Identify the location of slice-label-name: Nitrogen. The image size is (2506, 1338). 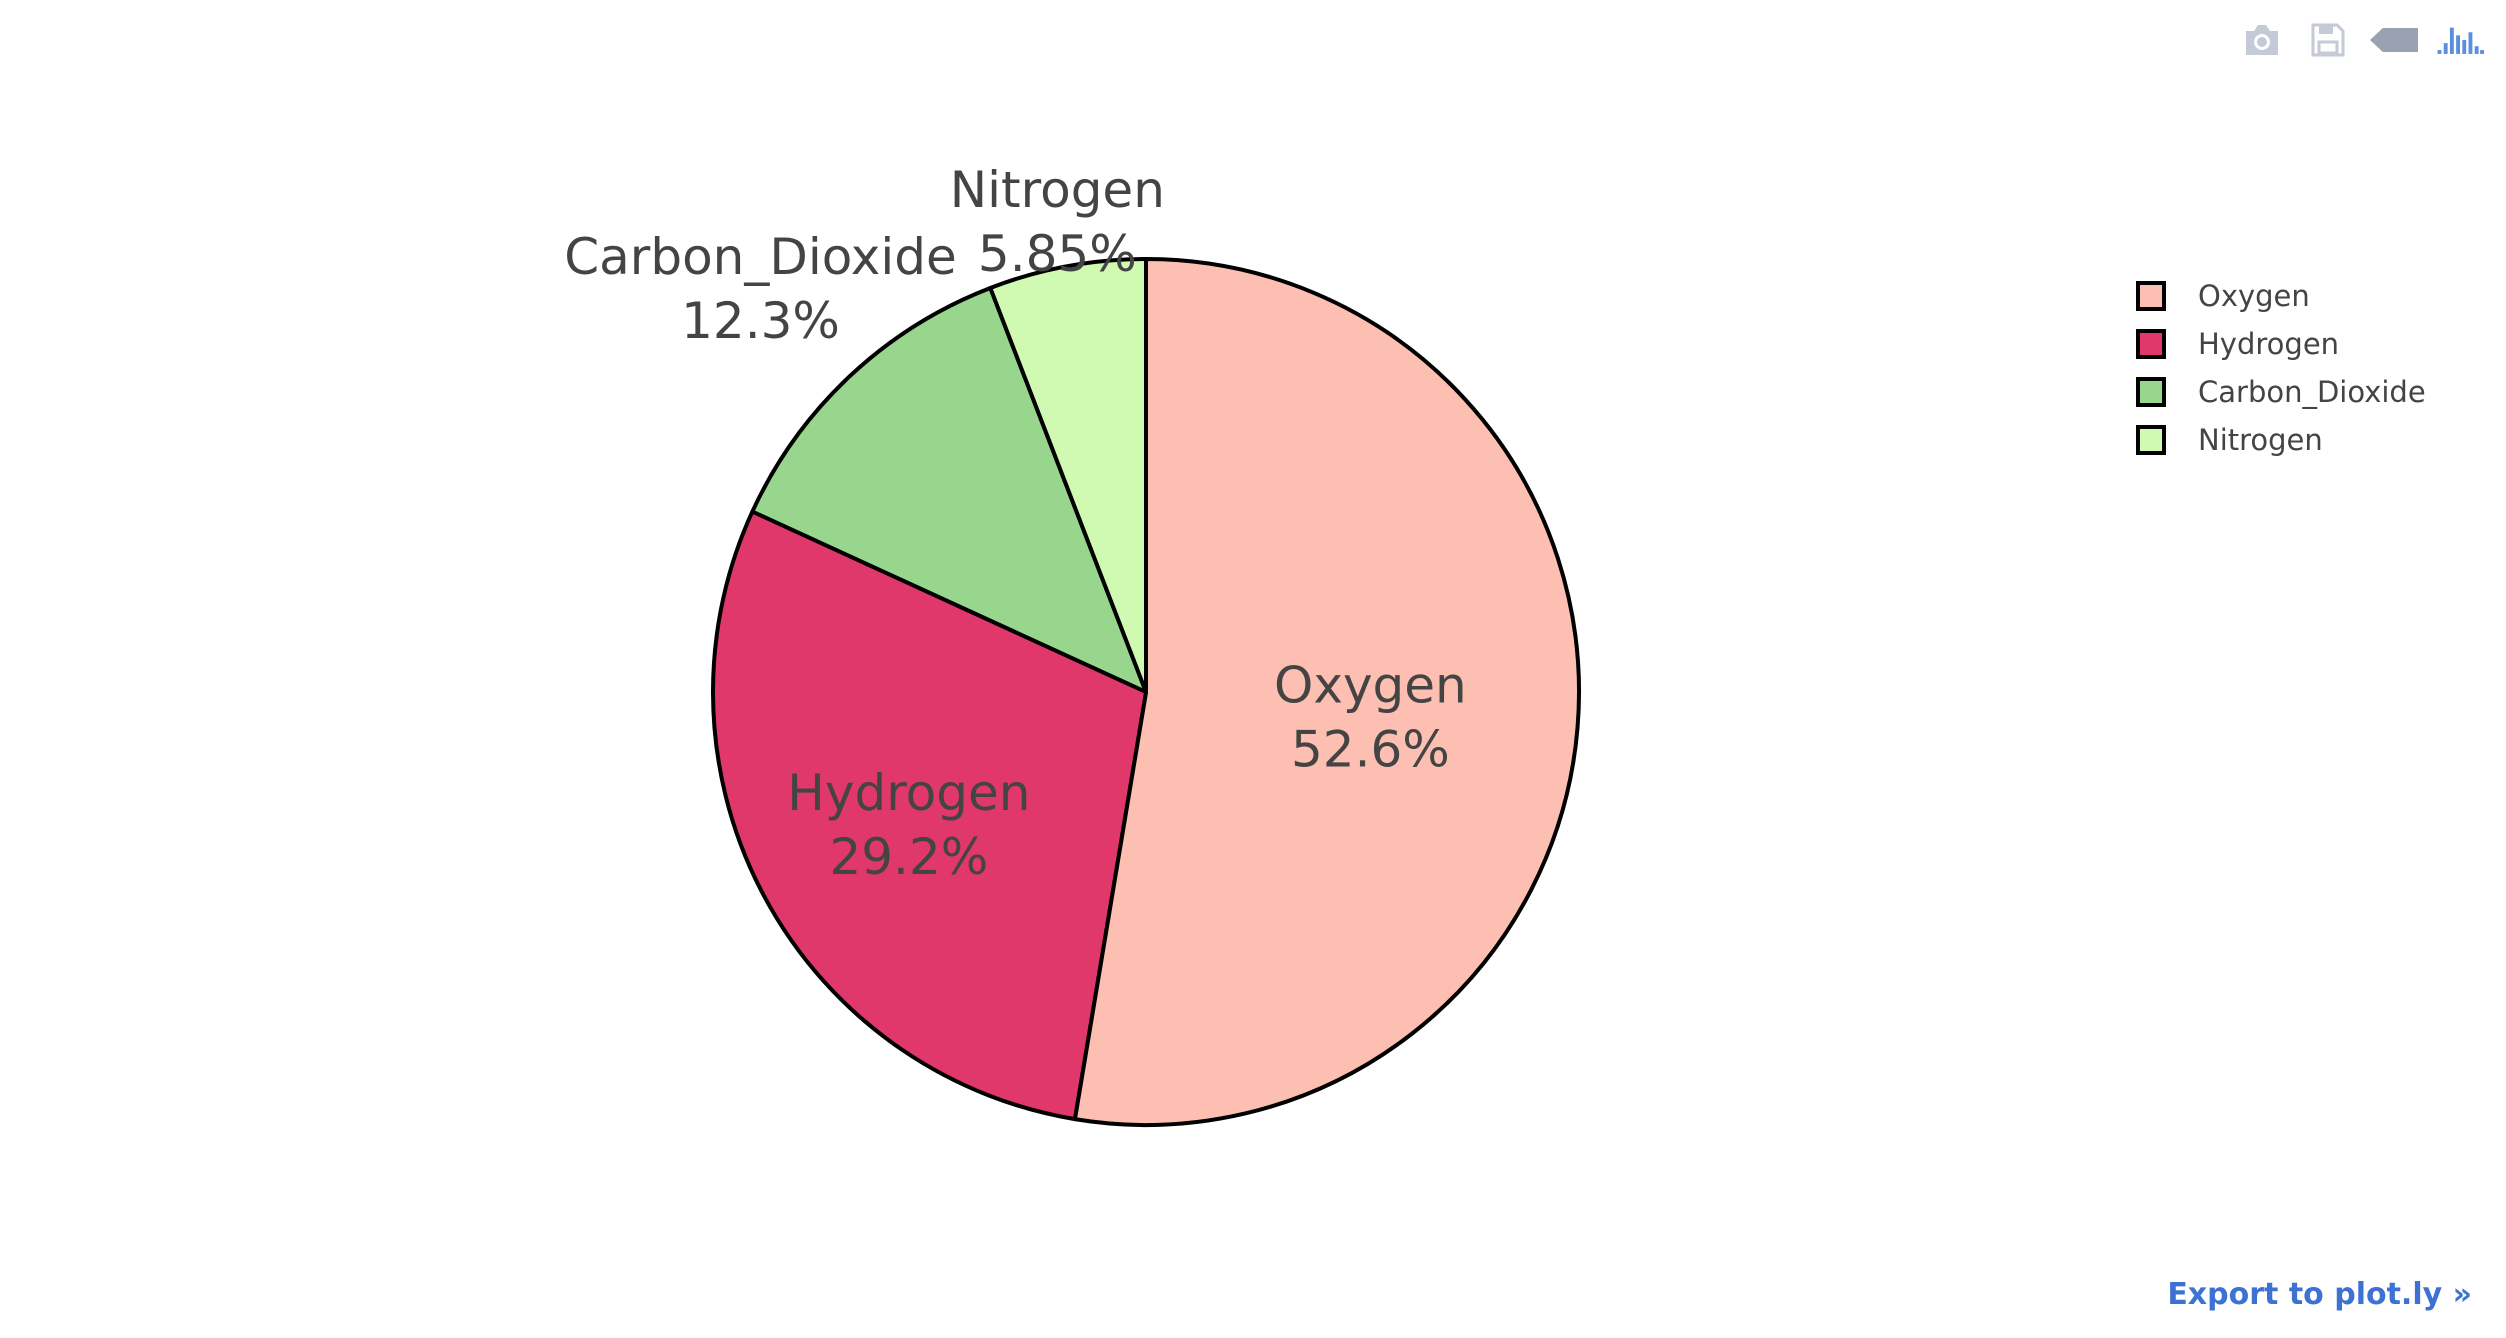
(1057, 190).